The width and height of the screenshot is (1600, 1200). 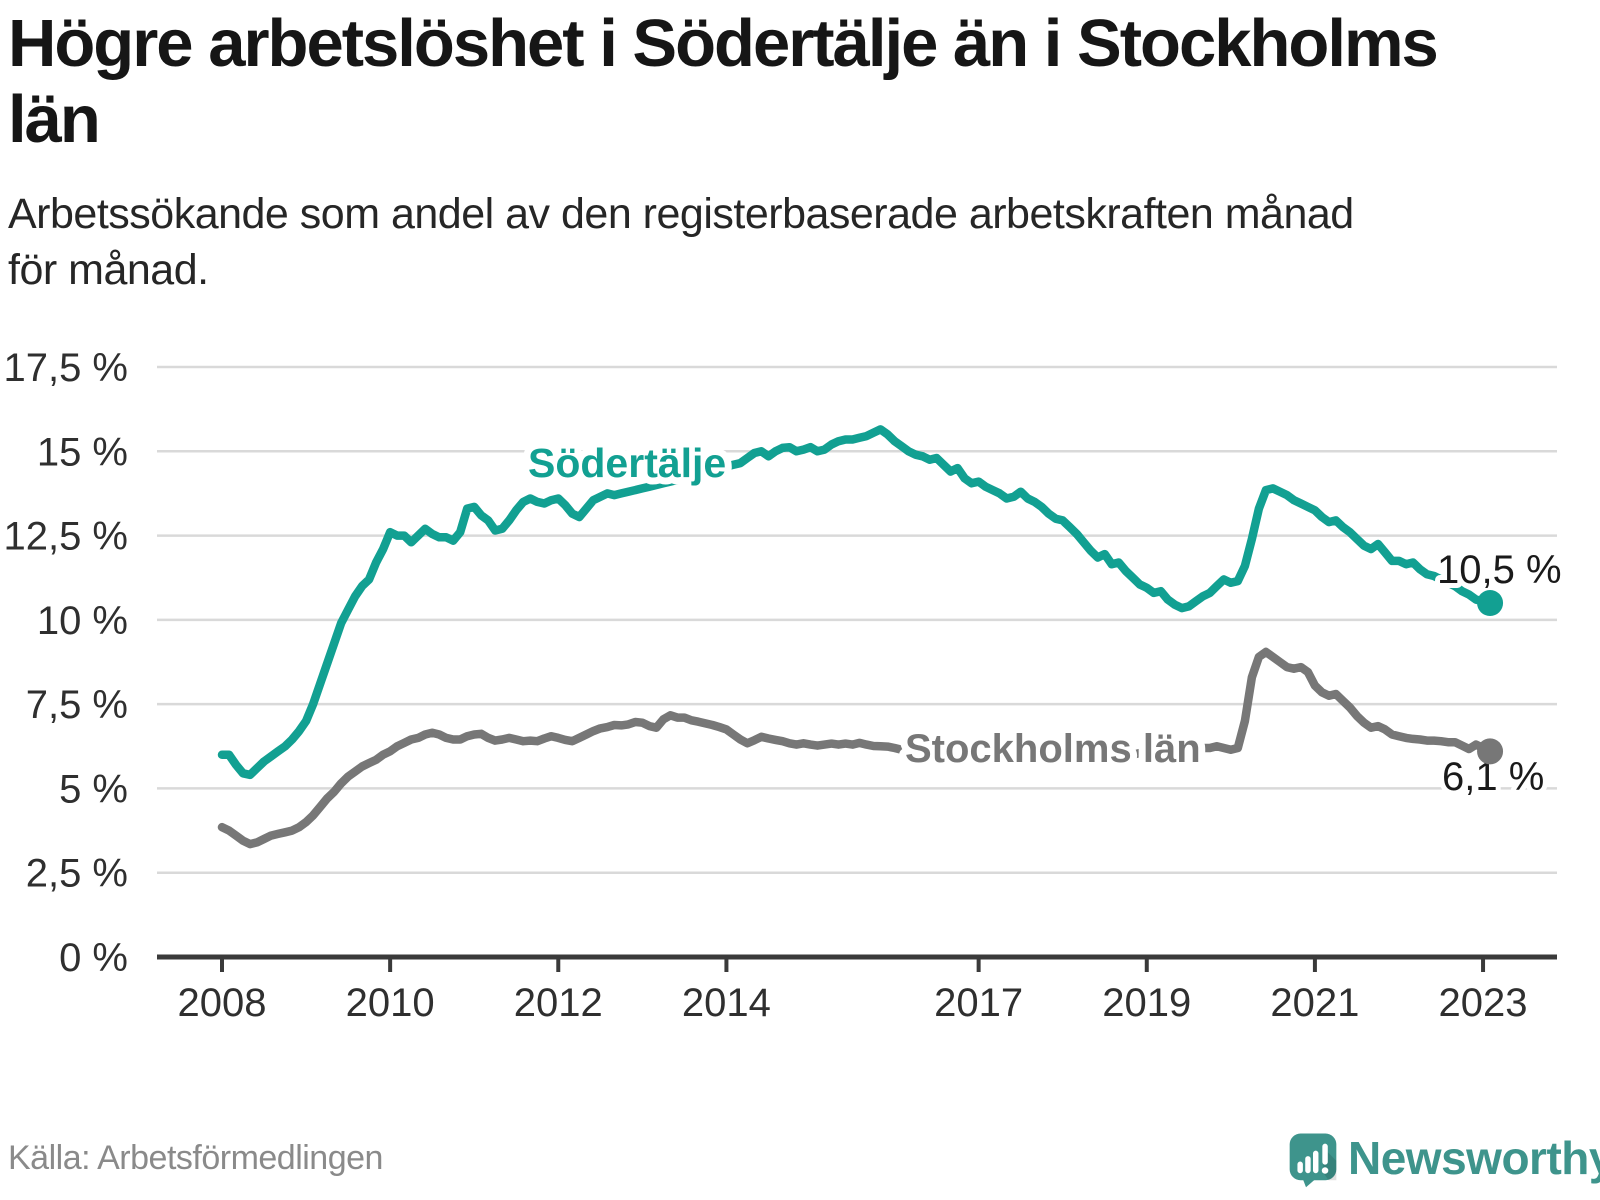 What do you see at coordinates (1490, 751) in the screenshot?
I see `stockholms-l-n-endpoint-dot` at bounding box center [1490, 751].